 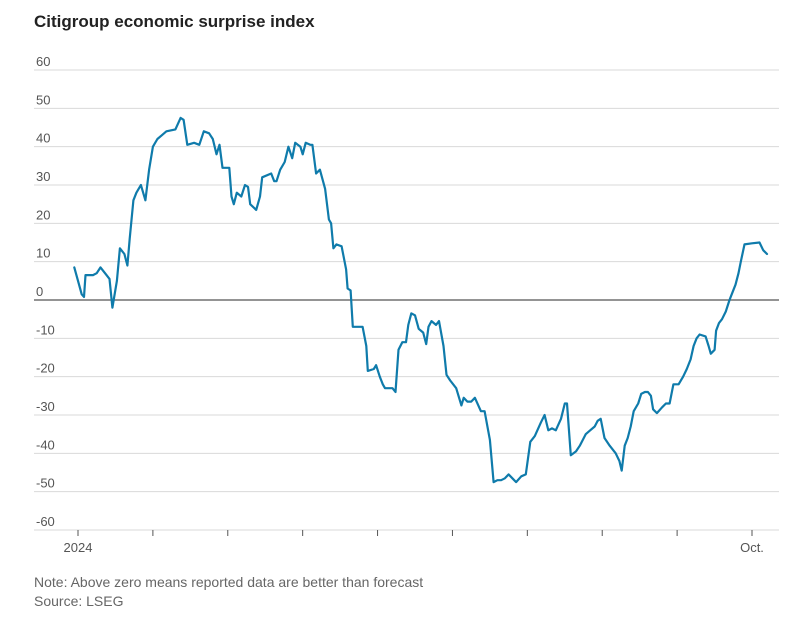 I want to click on chart-source: Source: LSEG, so click(x=79, y=601).